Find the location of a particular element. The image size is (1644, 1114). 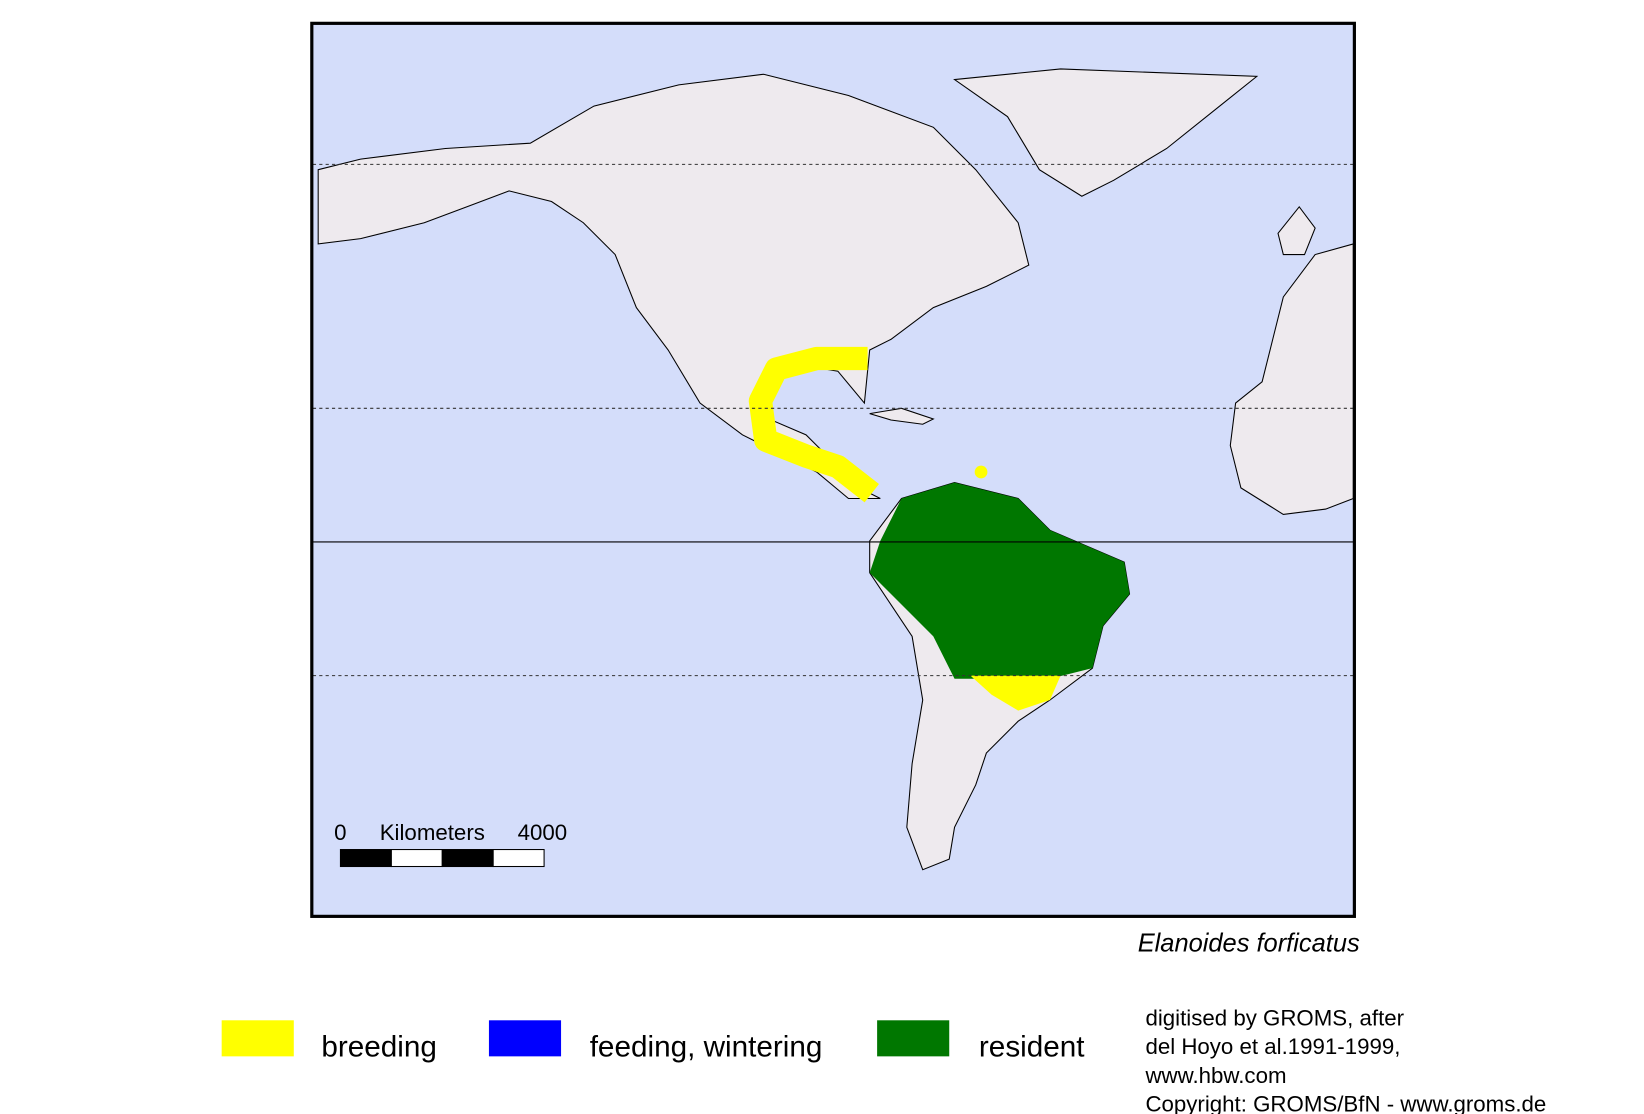

credit-line: del Hoyo et al.1991-1999, is located at coordinates (1272, 1046).